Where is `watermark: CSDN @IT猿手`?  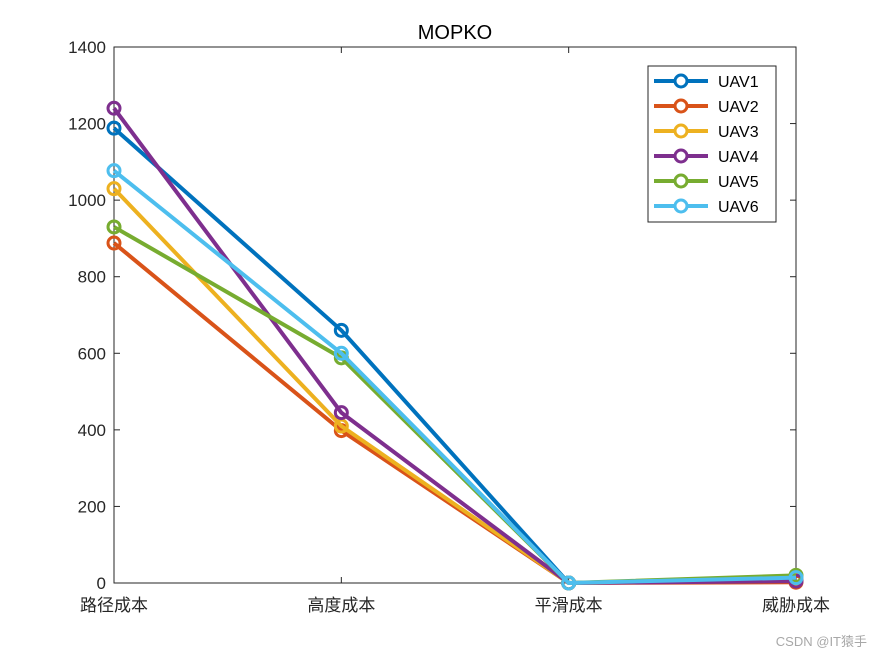
watermark: CSDN @IT猿手 is located at coordinates (821, 641).